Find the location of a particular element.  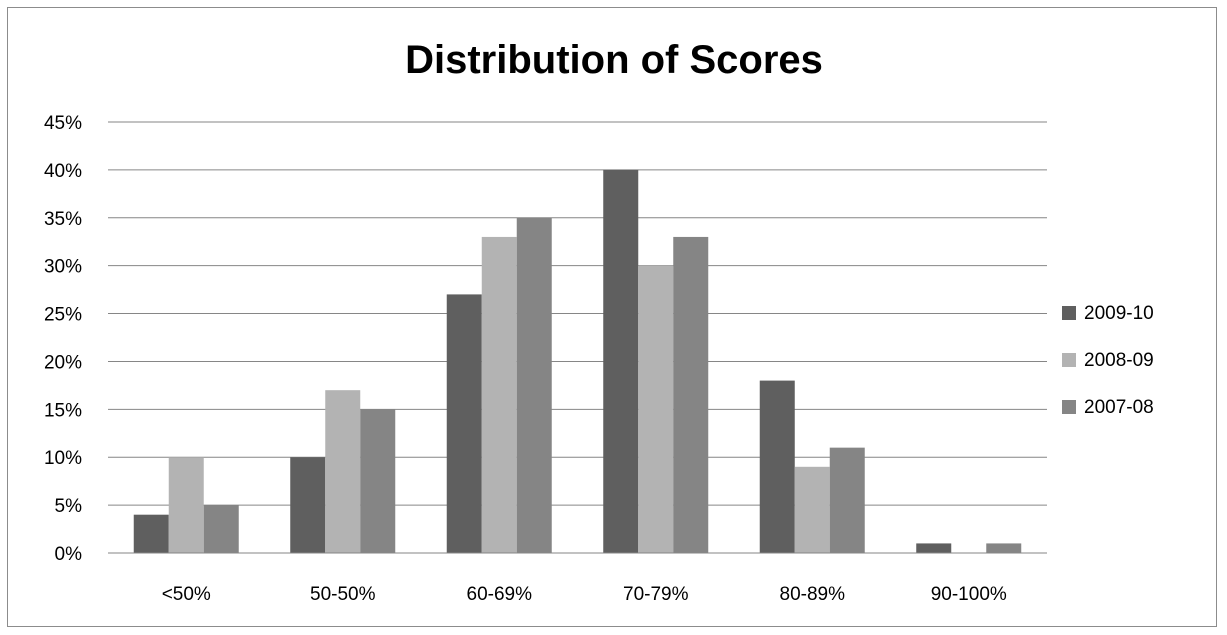

y-tick-label: 40% is located at coordinates (63, 171).